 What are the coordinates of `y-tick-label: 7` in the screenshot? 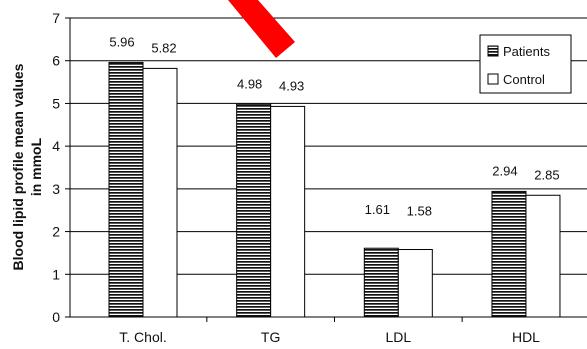 It's located at (56, 18).